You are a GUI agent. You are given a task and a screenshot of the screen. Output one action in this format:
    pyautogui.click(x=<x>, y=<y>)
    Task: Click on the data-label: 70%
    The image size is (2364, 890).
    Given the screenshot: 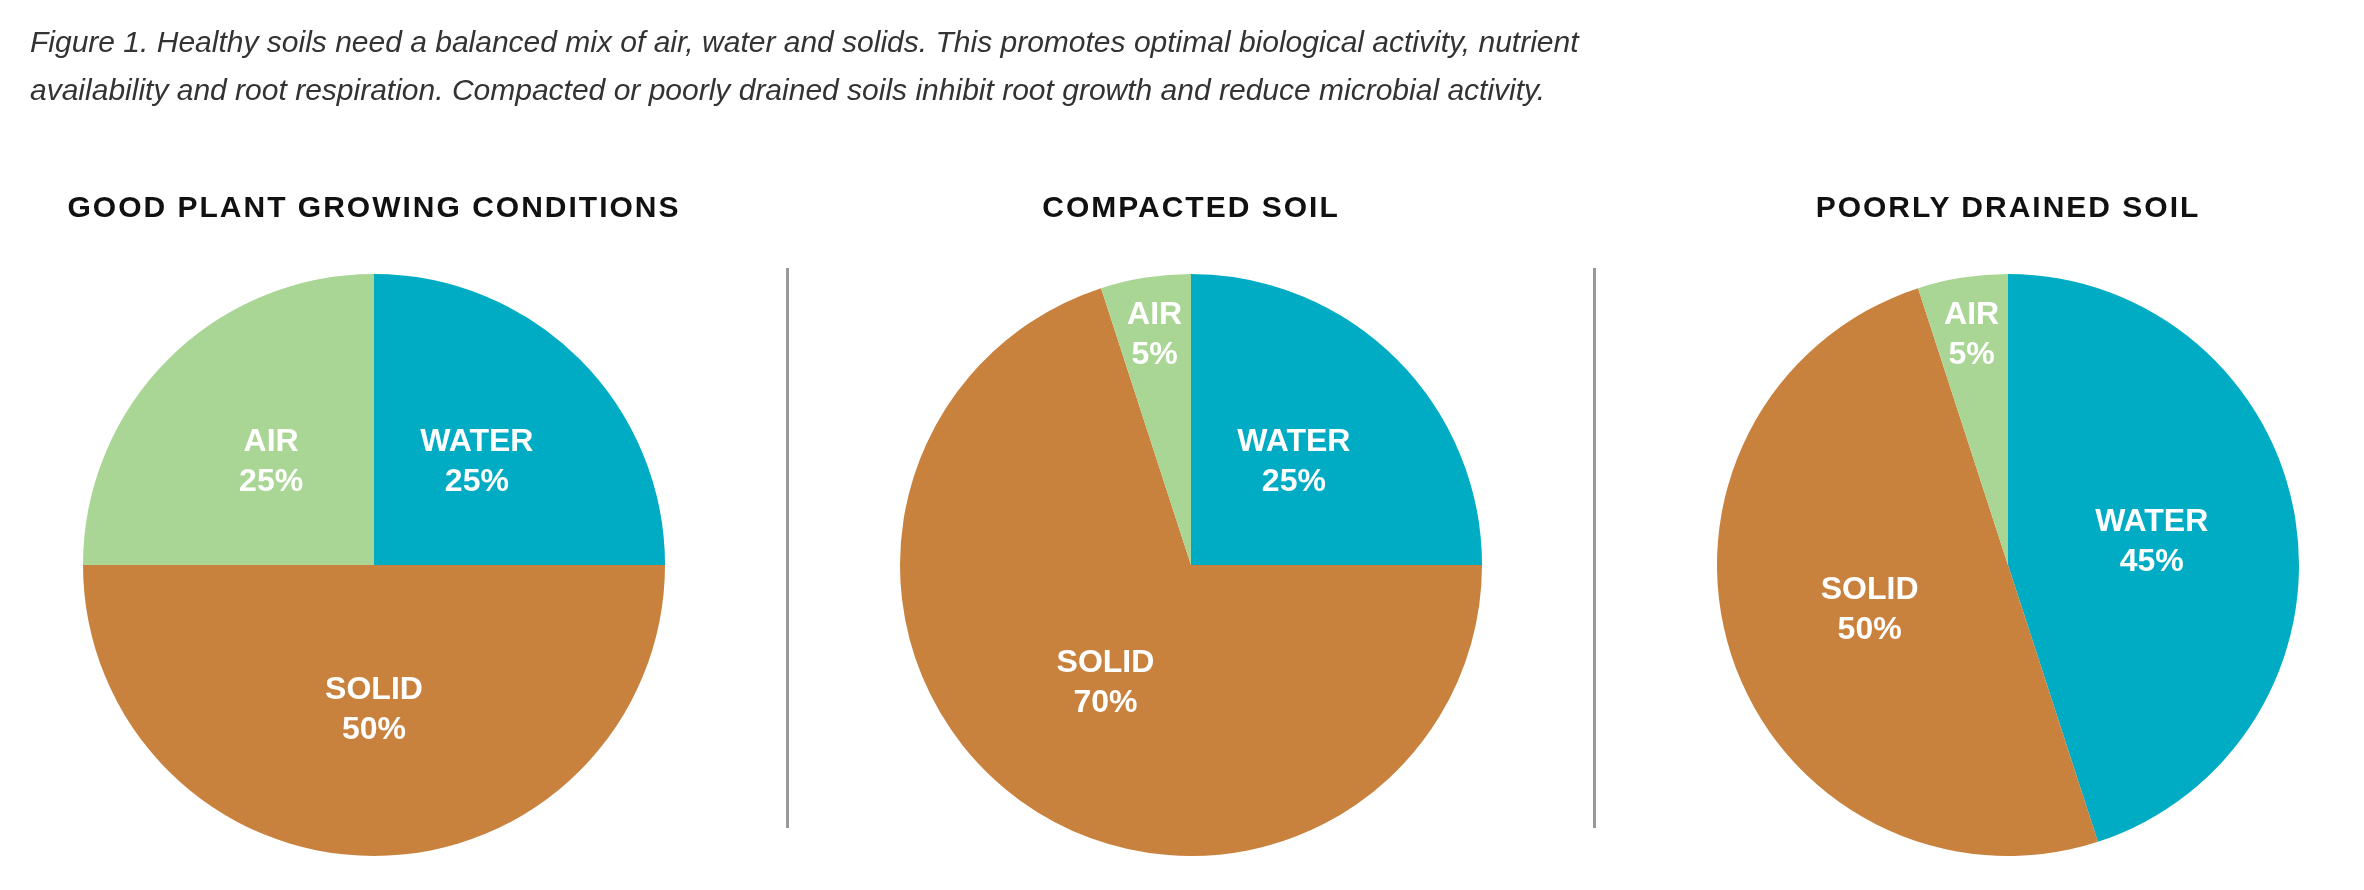 What is the action you would take?
    pyautogui.click(x=1105, y=700)
    